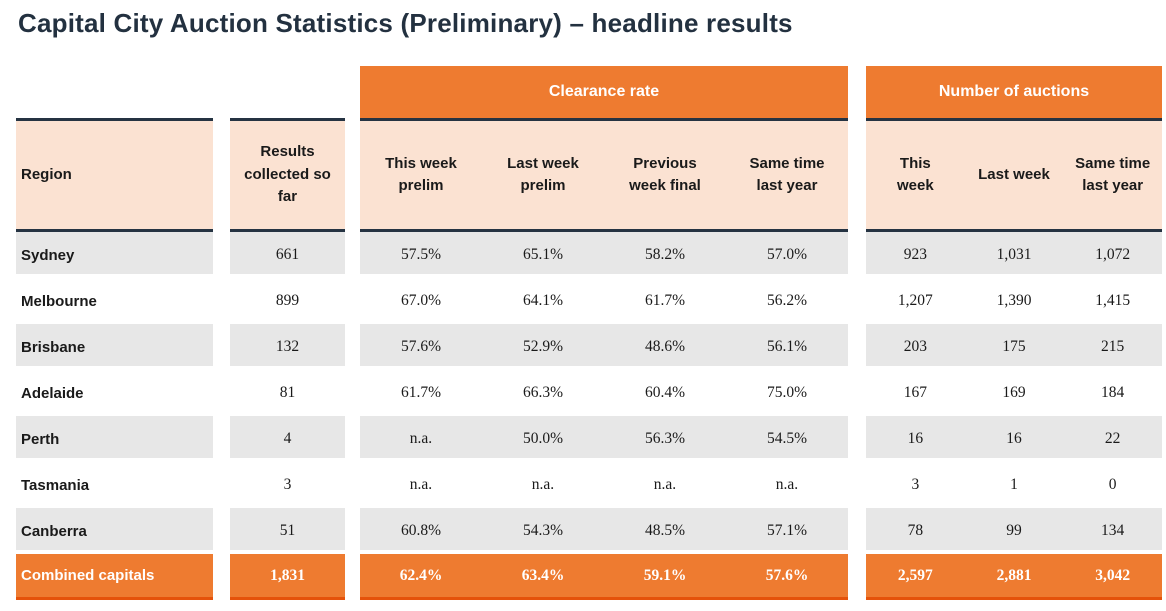 This screenshot has height=611, width=1166. What do you see at coordinates (543, 530) in the screenshot?
I see `clearance-rate-cell: 54.3%` at bounding box center [543, 530].